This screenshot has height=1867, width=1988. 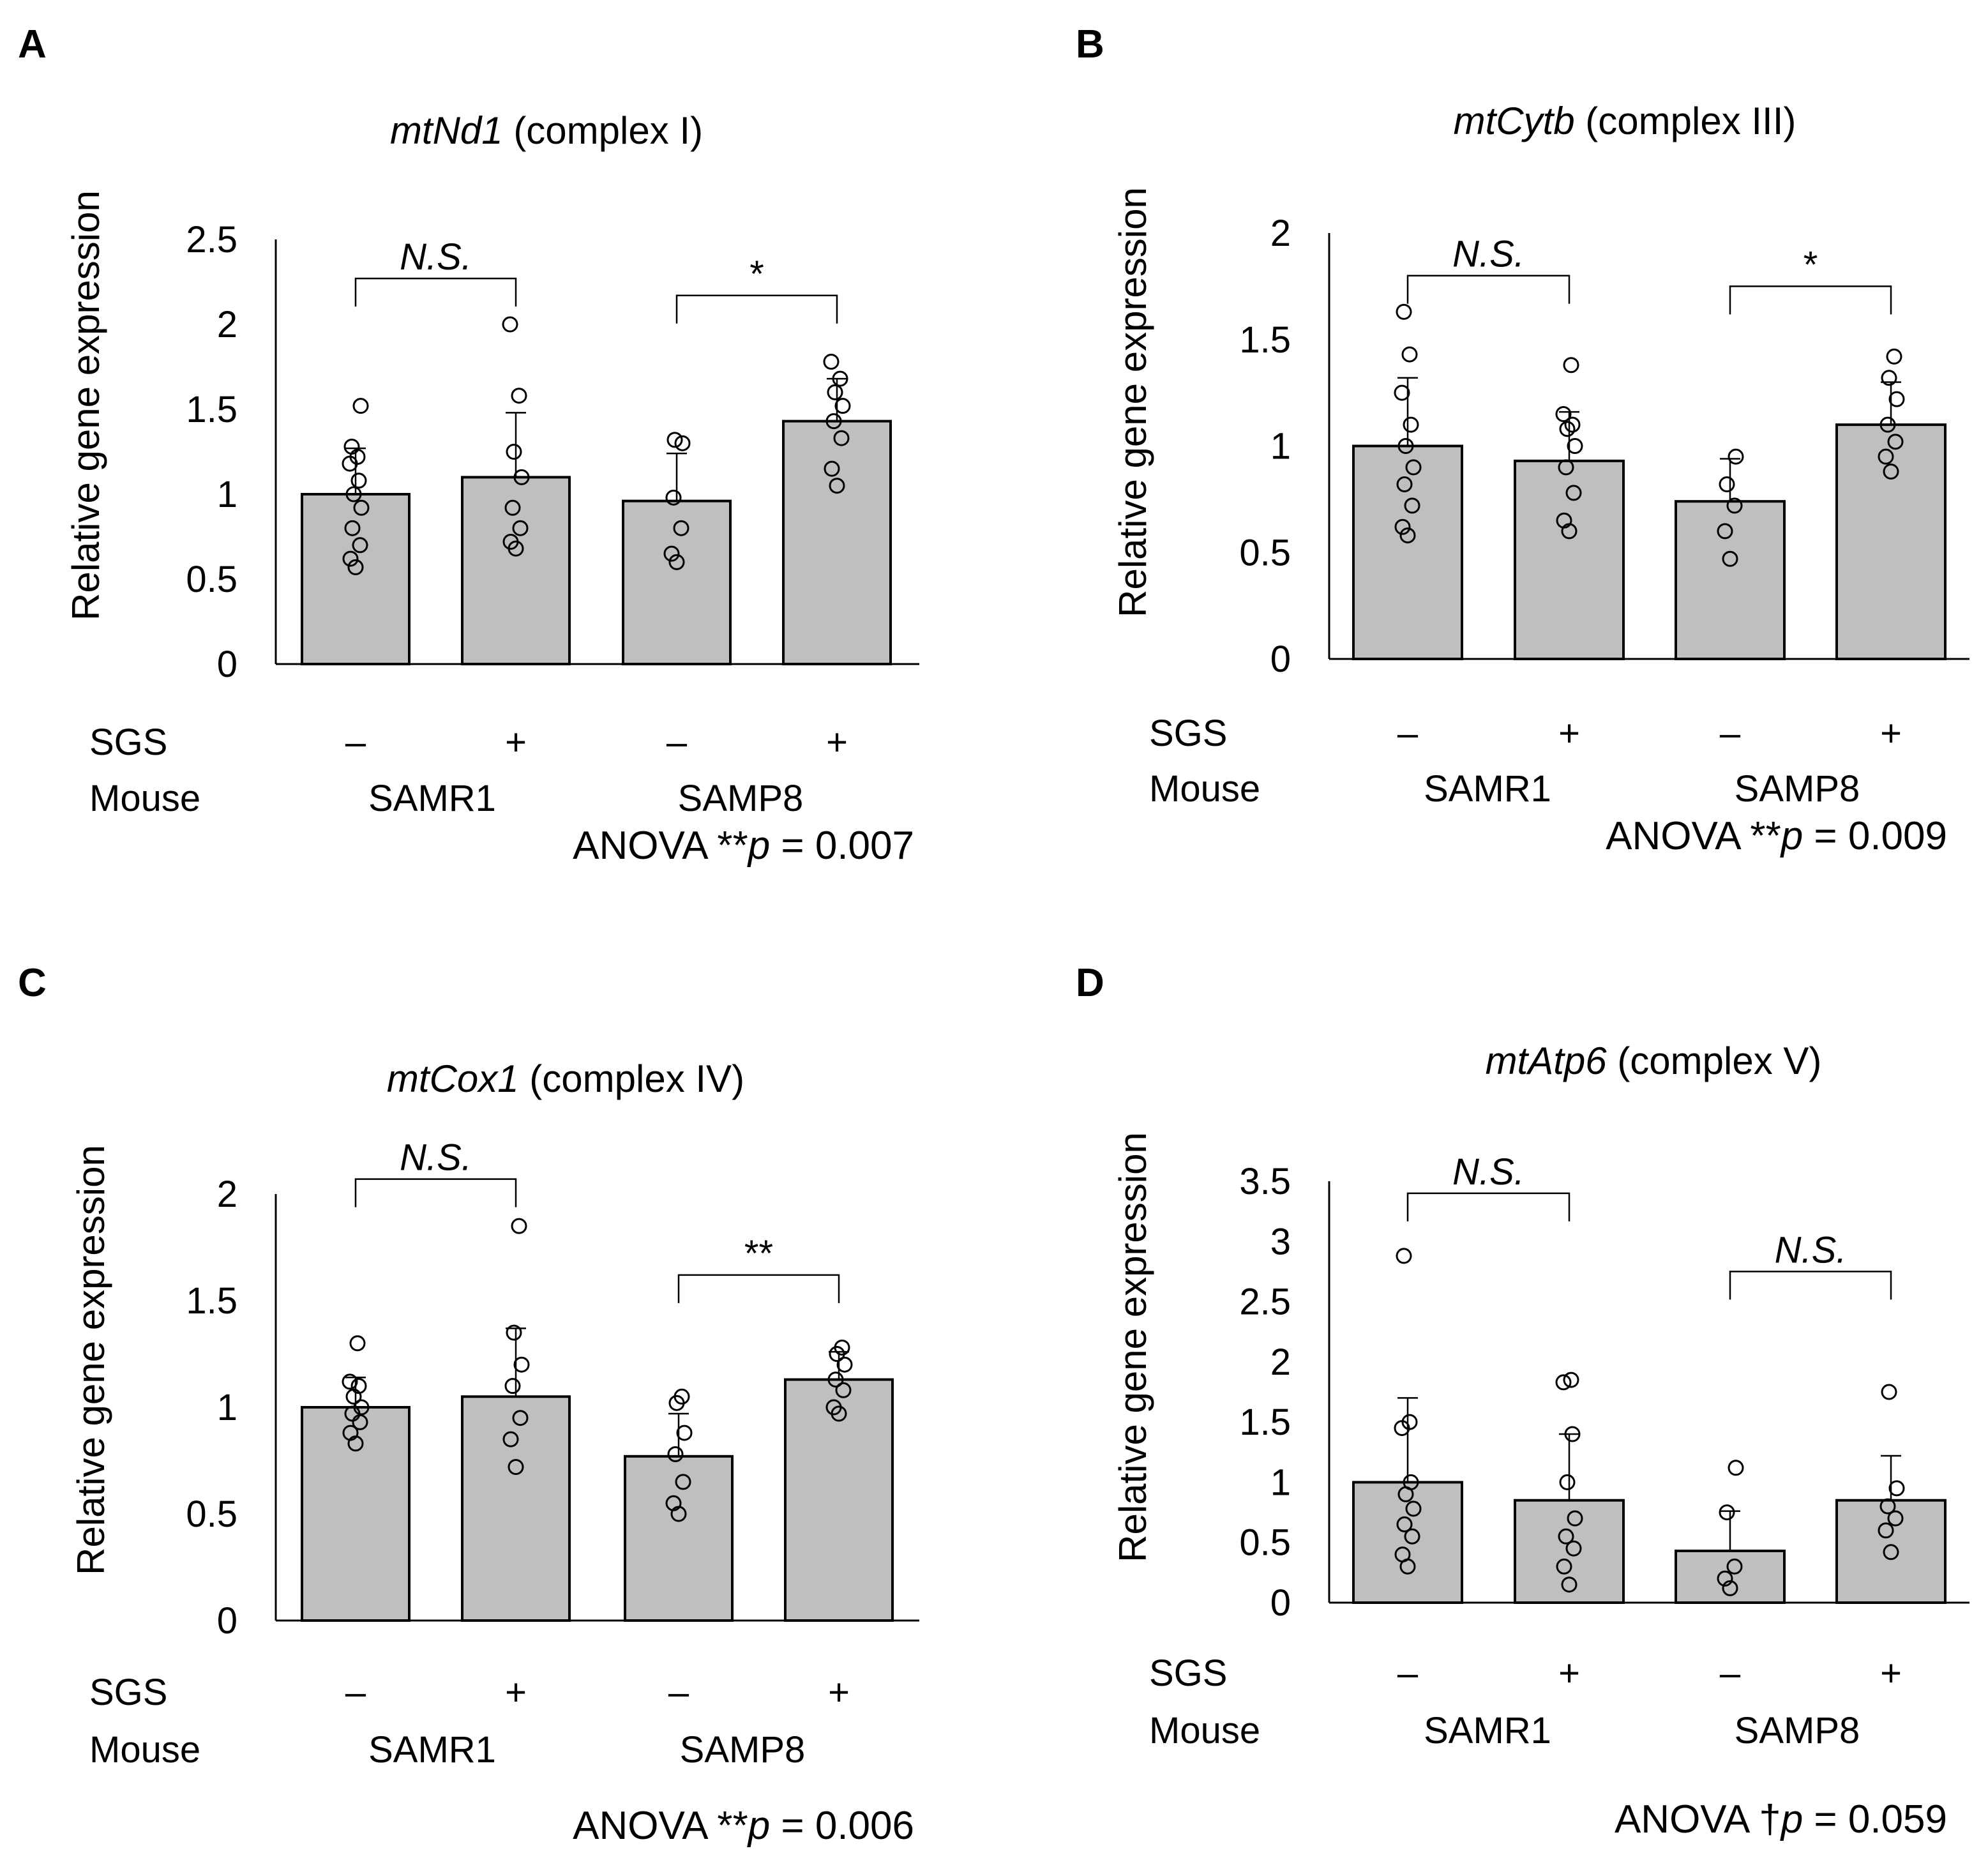 I want to click on row-label-mouse: Mouse, so click(x=145, y=1750).